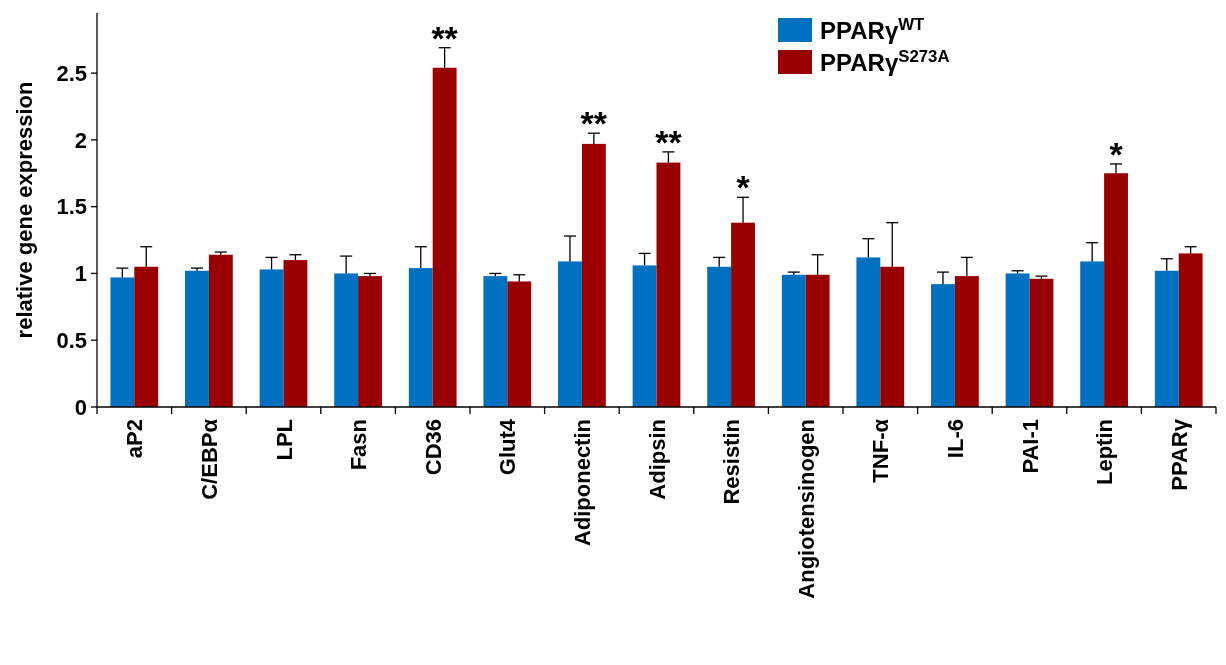  Describe the element at coordinates (657, 459) in the screenshot. I see `x-tick-label: Adipsin` at that location.